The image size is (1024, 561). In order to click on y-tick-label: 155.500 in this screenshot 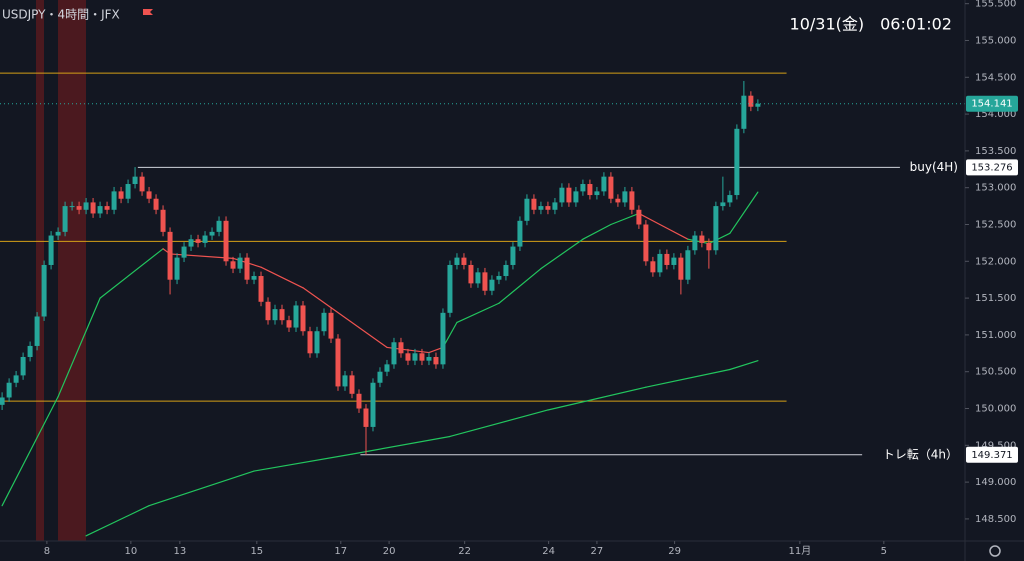, I will do `click(995, 5)`.